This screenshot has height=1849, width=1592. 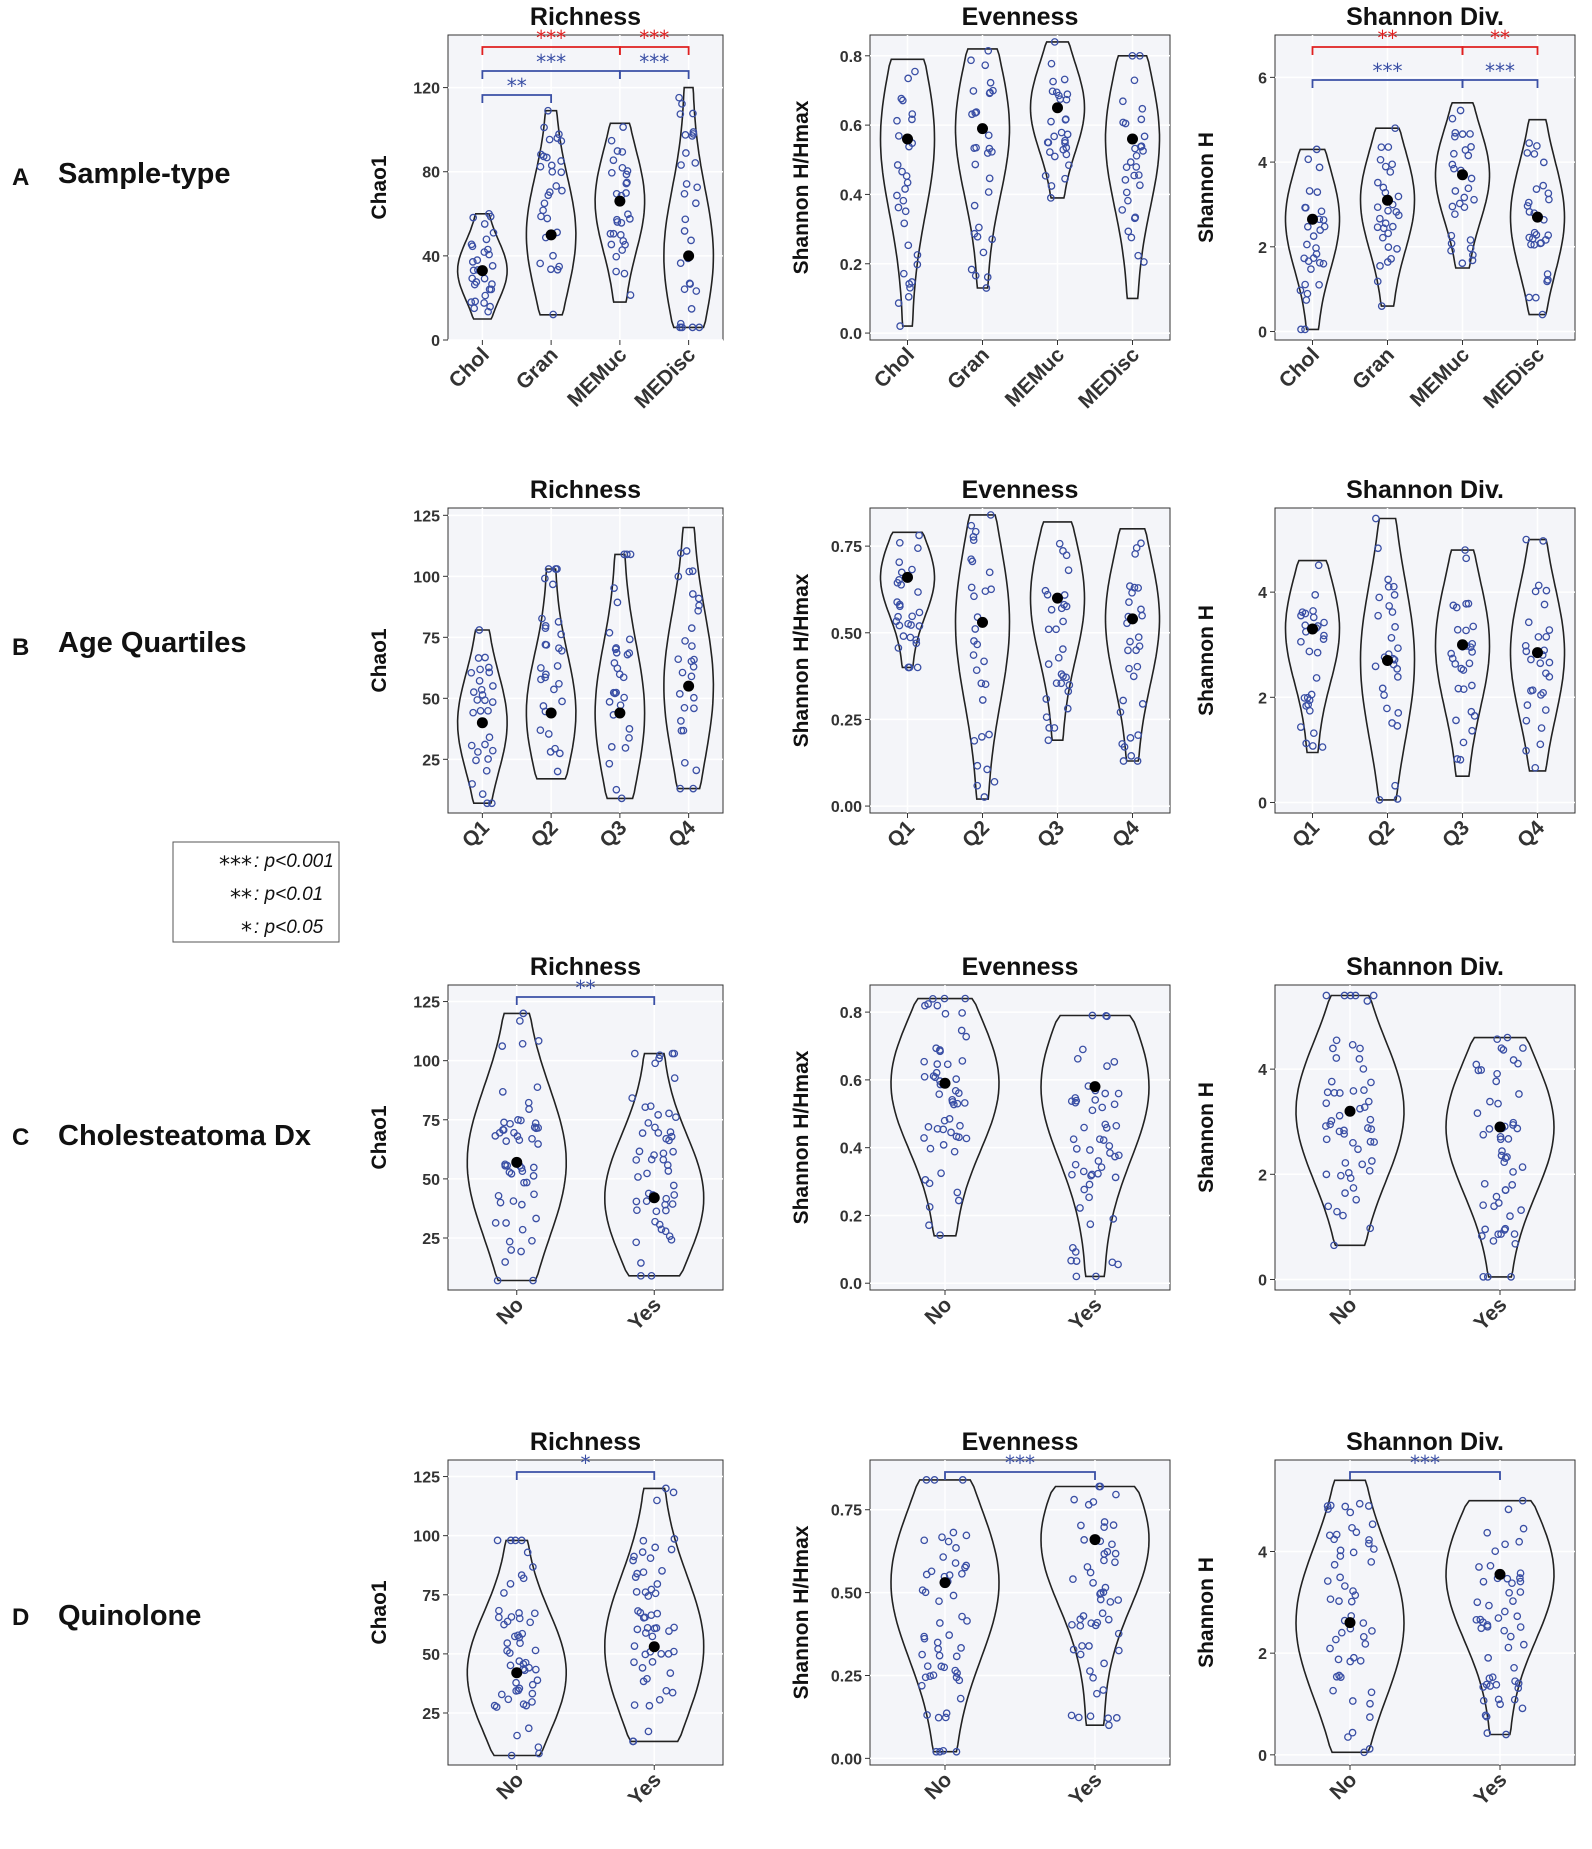 What do you see at coordinates (585, 1475) in the screenshot?
I see `sig-bracket` at bounding box center [585, 1475].